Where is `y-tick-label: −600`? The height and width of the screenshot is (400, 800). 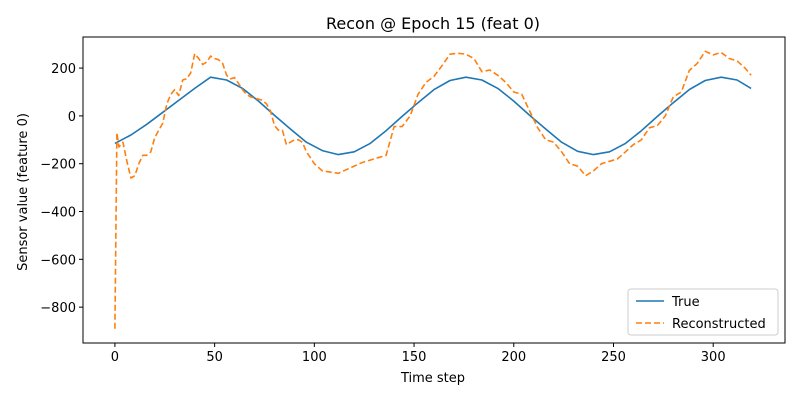 y-tick-label: −600 is located at coordinates (58, 260).